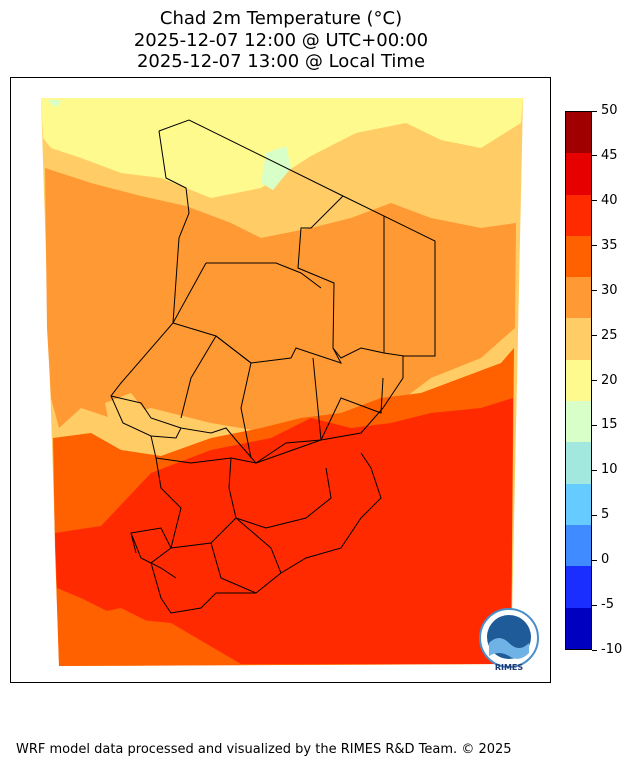 The height and width of the screenshot is (769, 634). Describe the element at coordinates (509, 640) in the screenshot. I see `rimes-logo: RIMES` at that location.